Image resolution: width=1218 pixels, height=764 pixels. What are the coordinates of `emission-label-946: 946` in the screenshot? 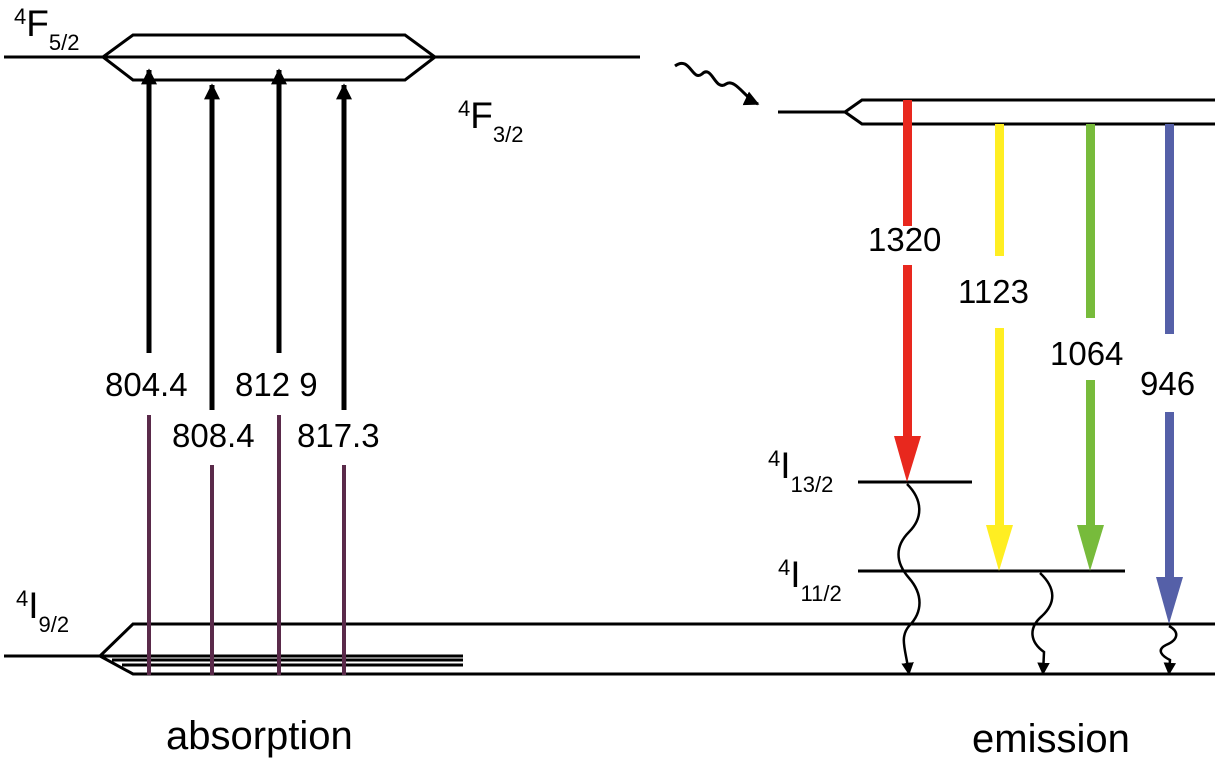 It's located at (1167, 383).